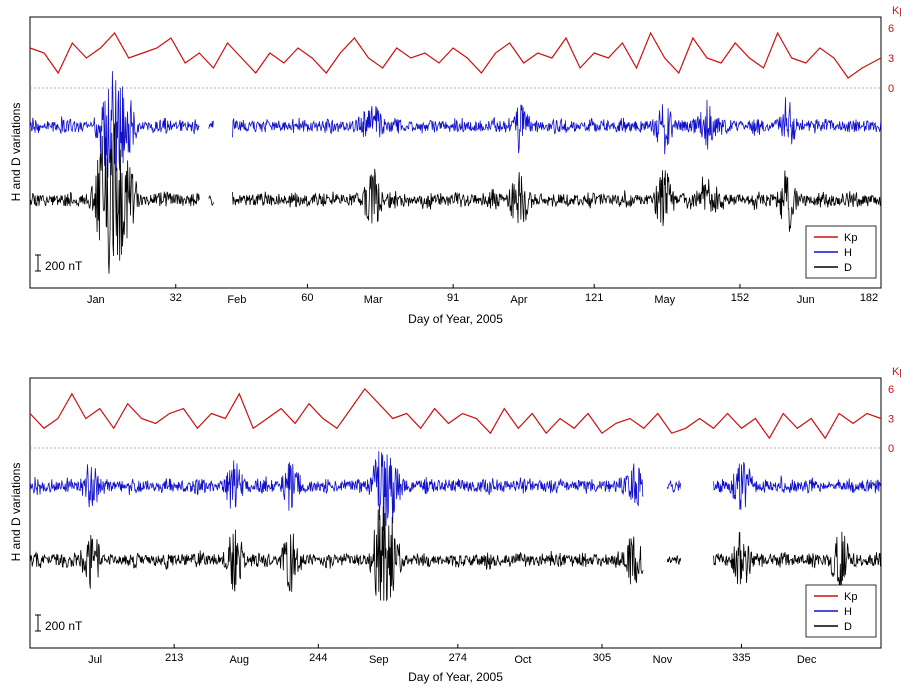 This screenshot has width=901, height=687. What do you see at coordinates (239, 660) in the screenshot?
I see `month-label: Aug` at bounding box center [239, 660].